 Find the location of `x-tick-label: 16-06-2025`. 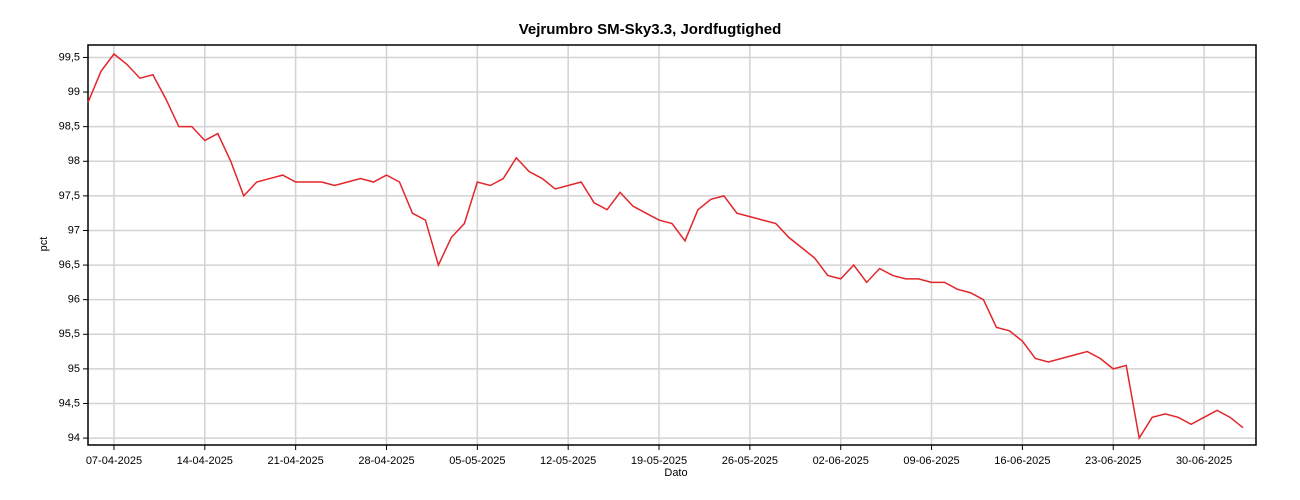

x-tick-label: 16-06-2025 is located at coordinates (1022, 461).